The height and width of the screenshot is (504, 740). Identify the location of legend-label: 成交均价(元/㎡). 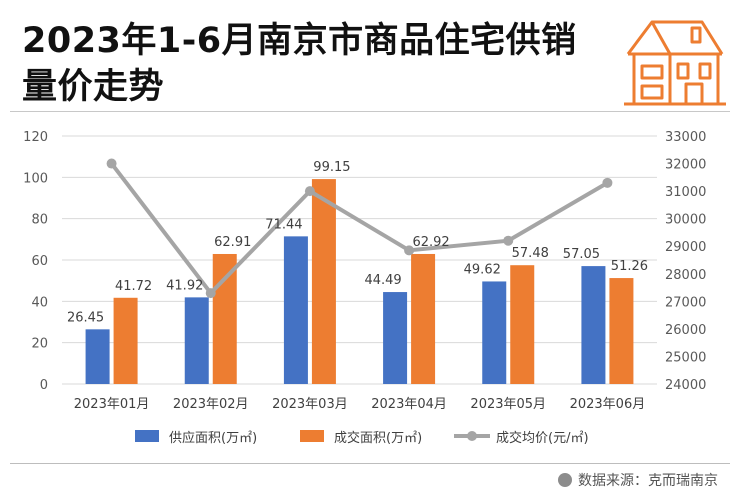
(542, 438).